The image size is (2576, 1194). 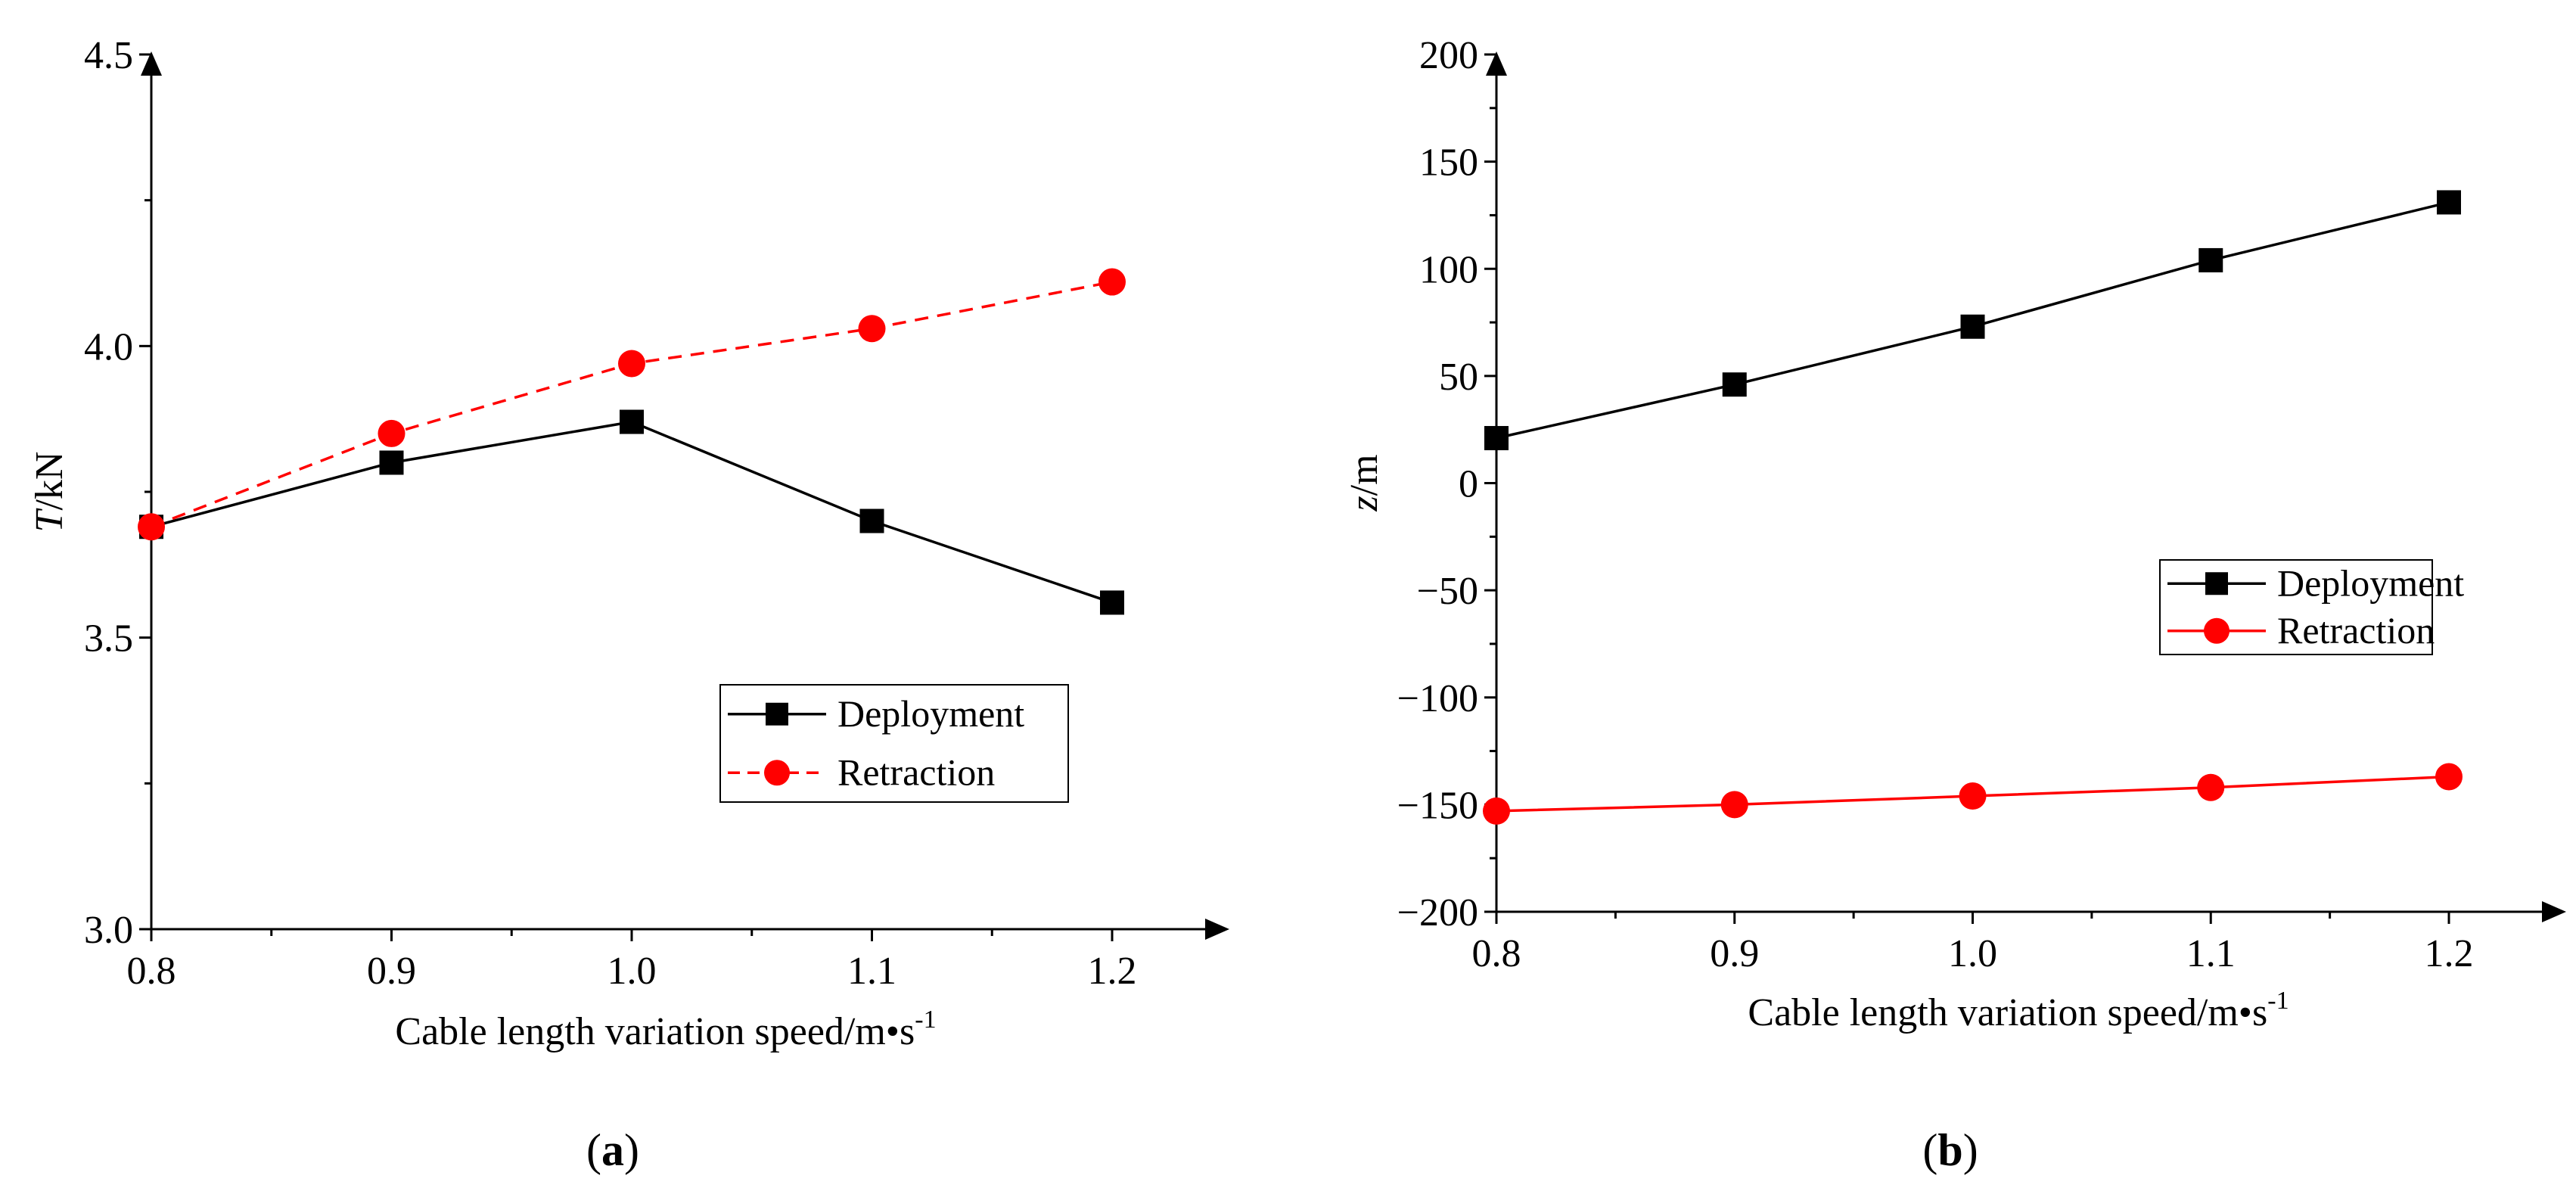 I want to click on y-axis-title-unit: /kN, so click(x=49, y=481).